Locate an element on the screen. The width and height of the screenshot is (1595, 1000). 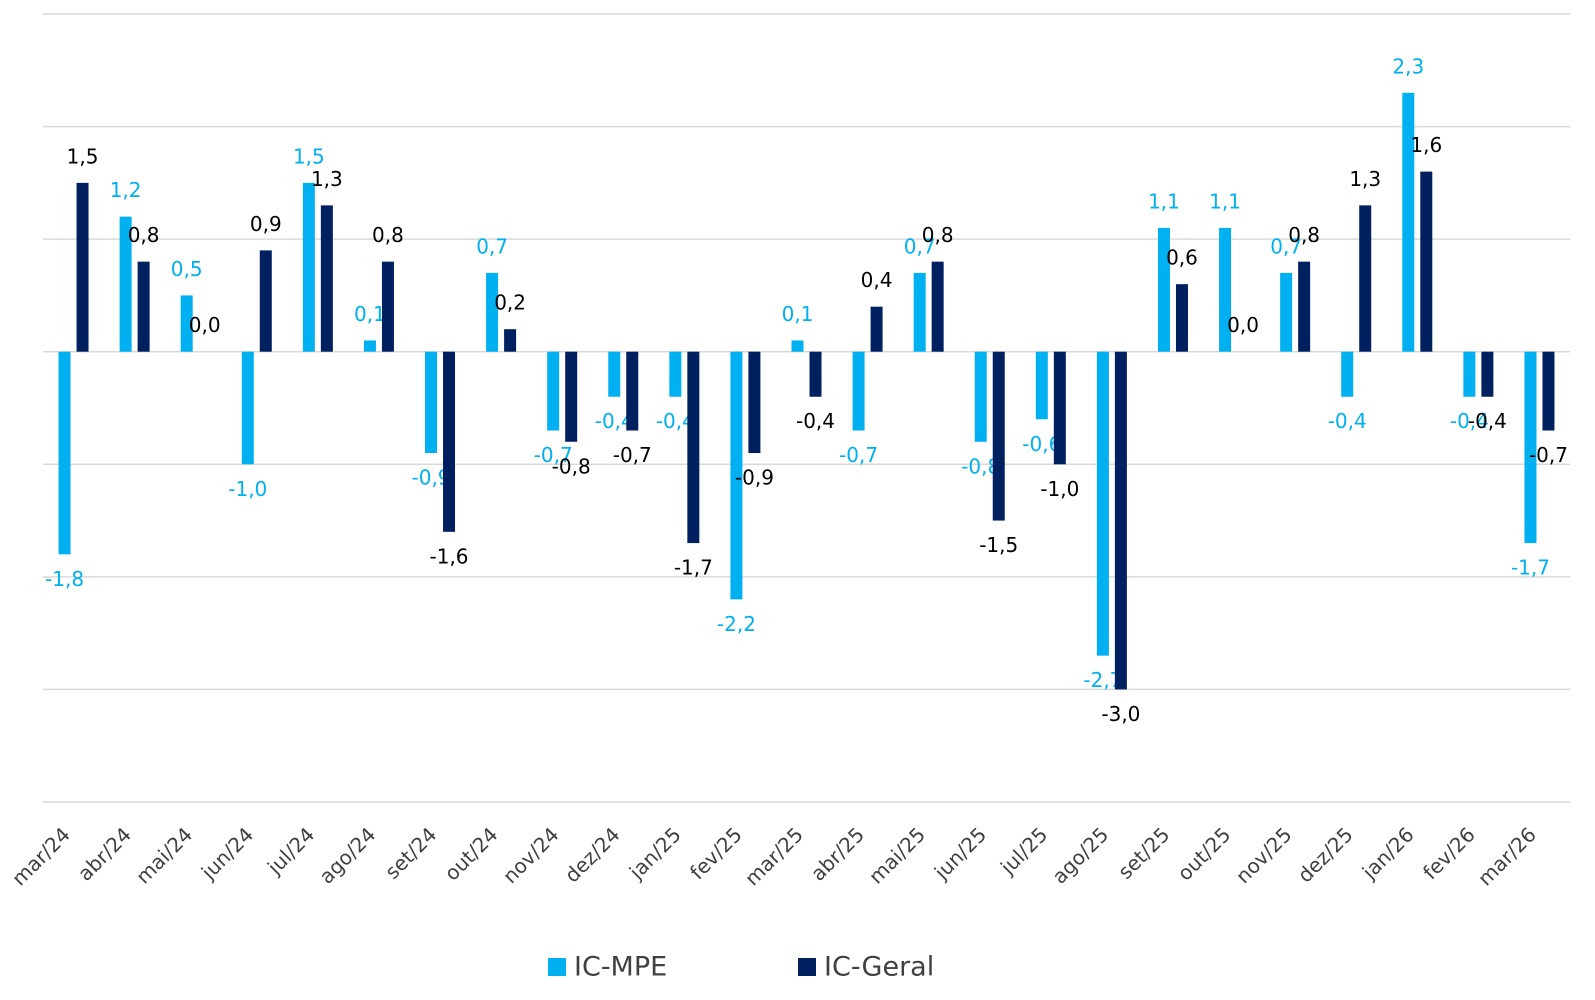
x-tick-label: jul/25 is located at coordinates (1023, 850).